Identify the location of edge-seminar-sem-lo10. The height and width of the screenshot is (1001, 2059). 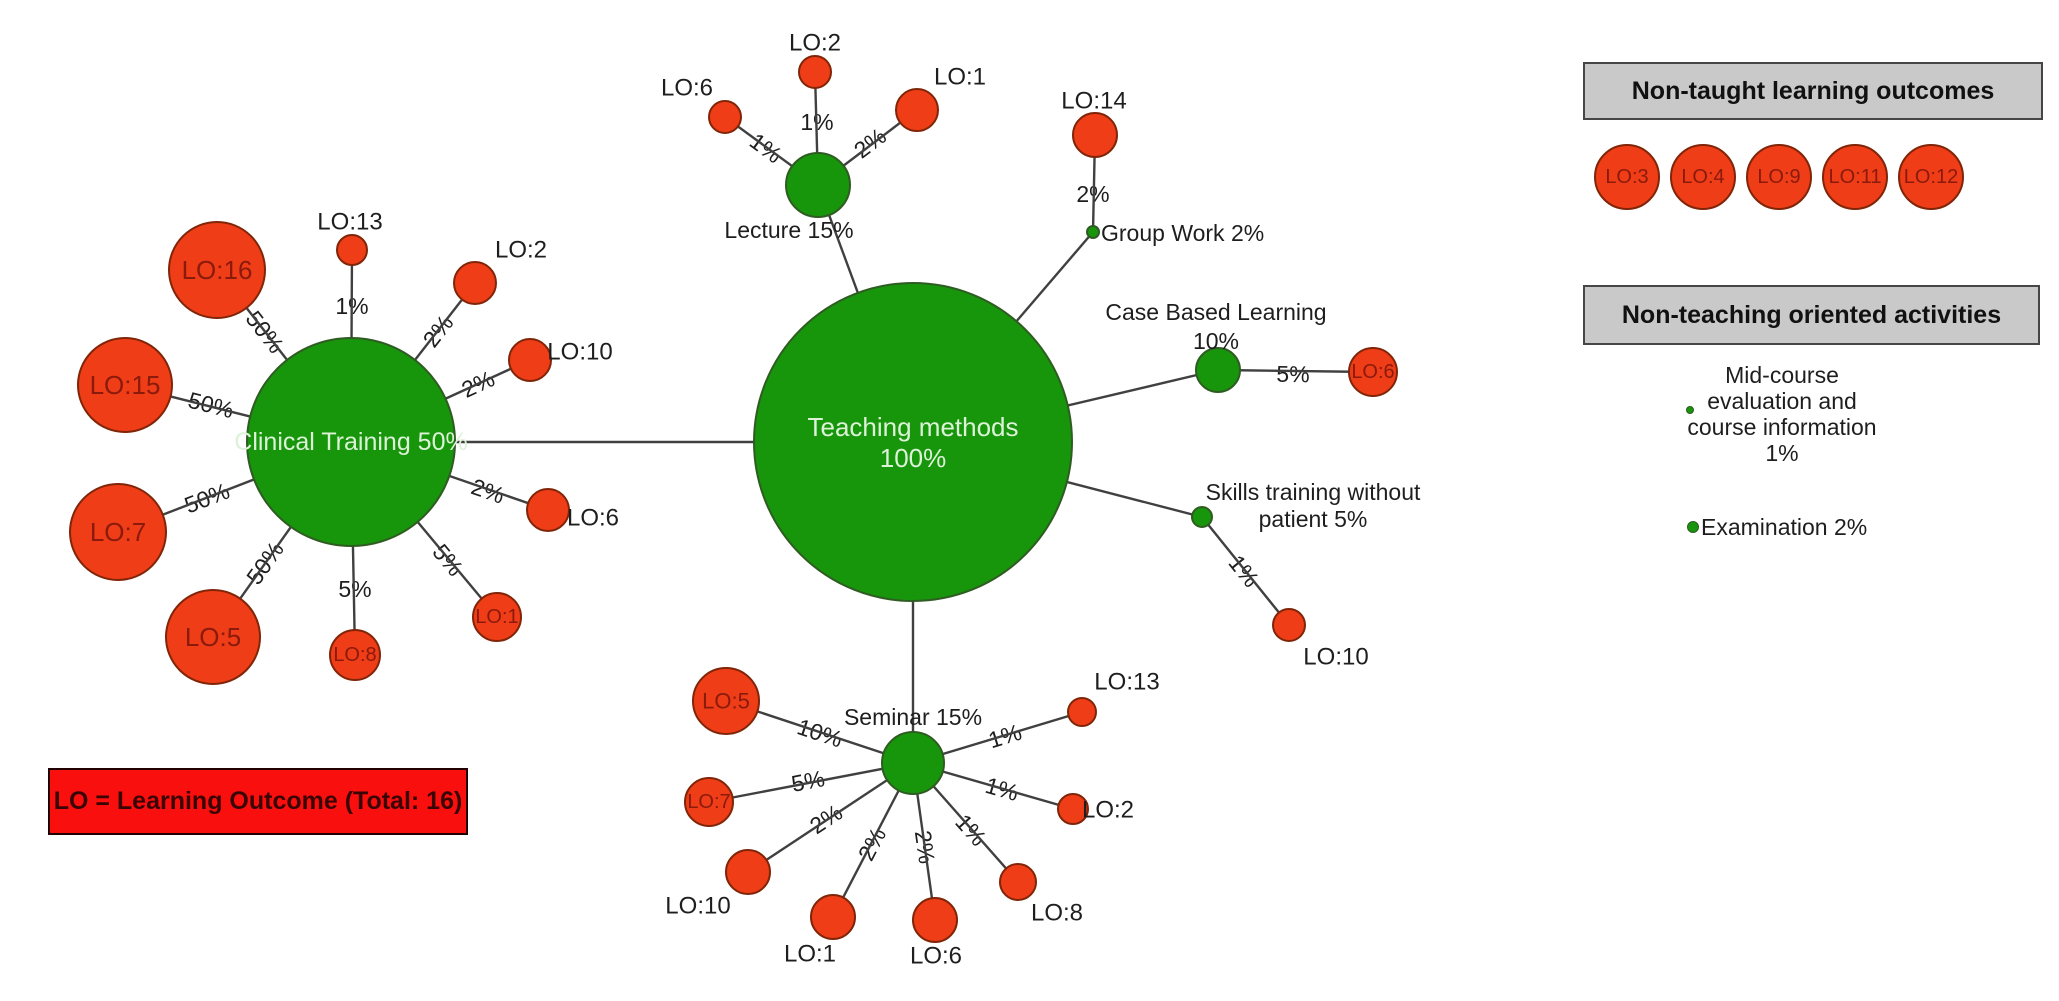
(830, 817).